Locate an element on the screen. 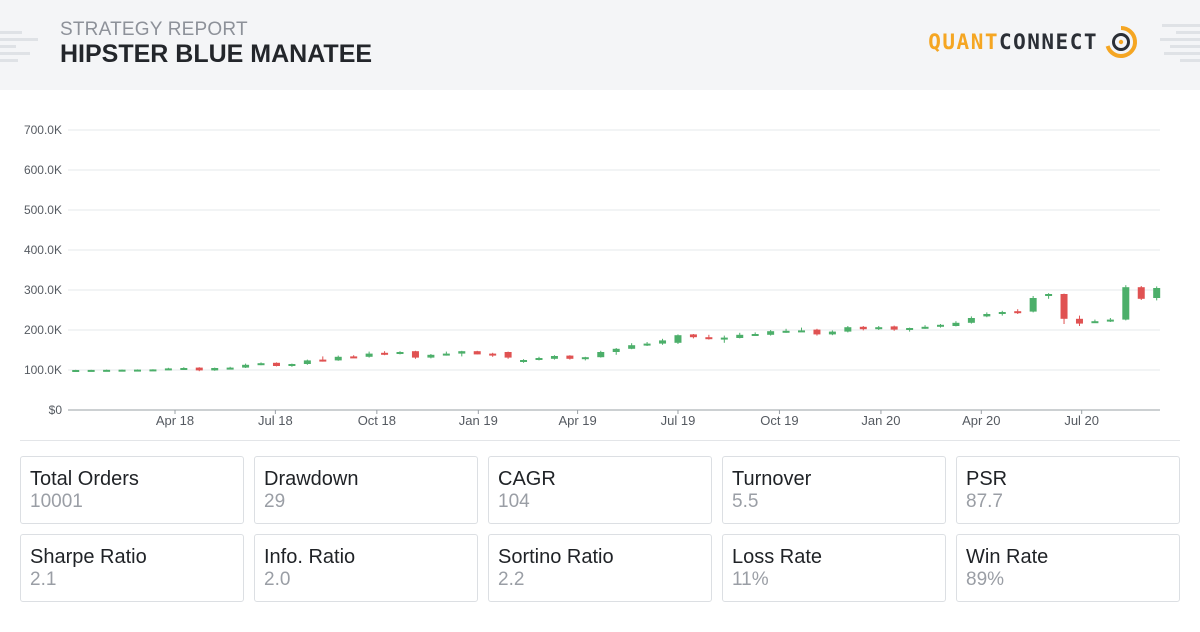 This screenshot has width=1200, height=632. stat-card-win-rate: Win Rate 89% is located at coordinates (1068, 568).